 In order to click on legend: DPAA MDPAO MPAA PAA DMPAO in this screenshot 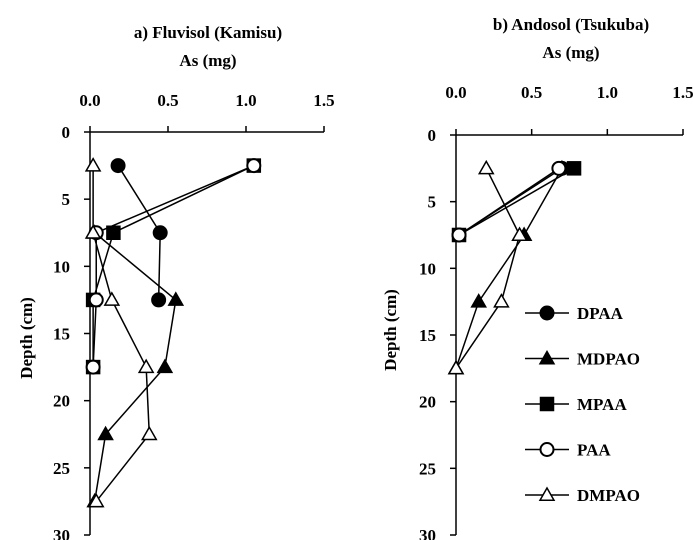, I will do `click(582, 404)`.